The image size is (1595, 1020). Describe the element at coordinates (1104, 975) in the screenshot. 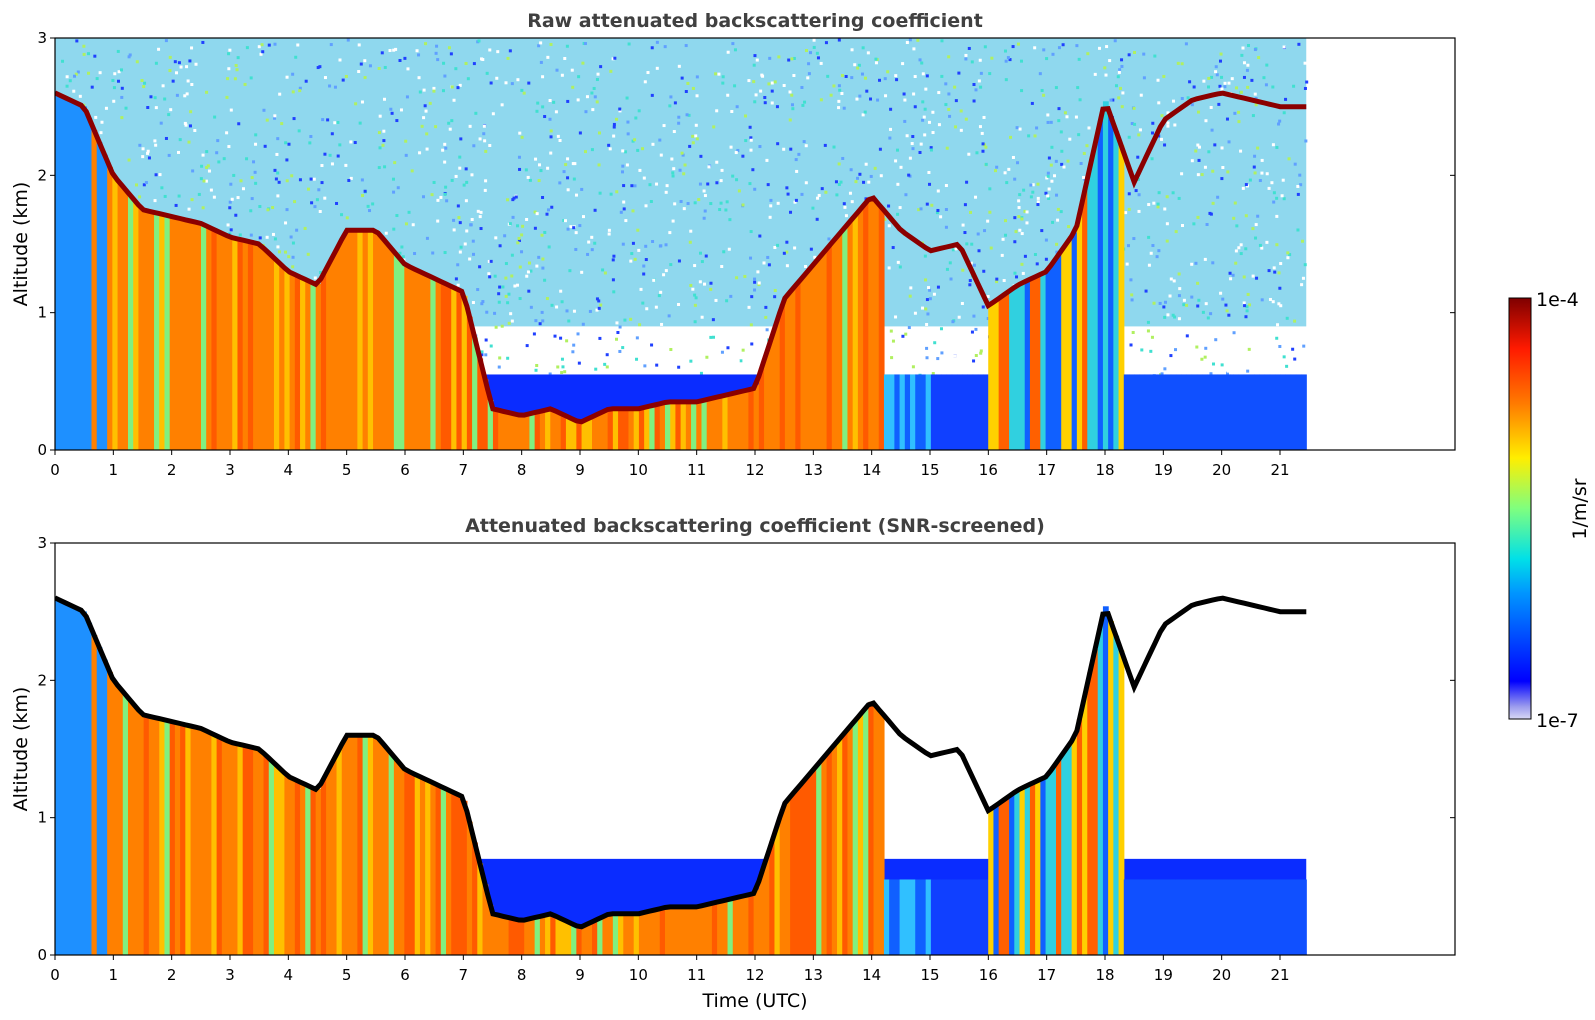

I see `x-tick-label: 18` at that location.